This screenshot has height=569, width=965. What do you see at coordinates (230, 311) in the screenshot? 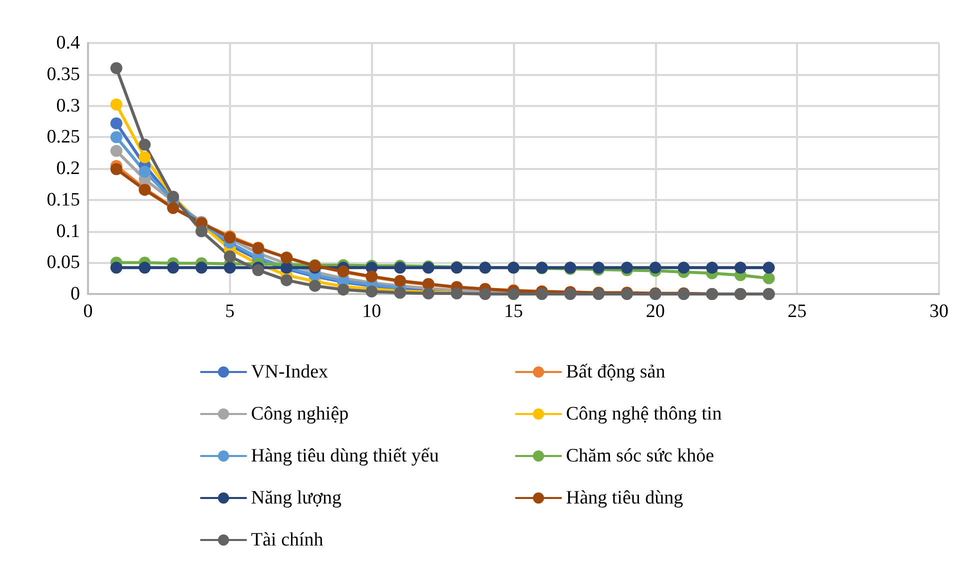
I see `x-tick-label: 5` at bounding box center [230, 311].